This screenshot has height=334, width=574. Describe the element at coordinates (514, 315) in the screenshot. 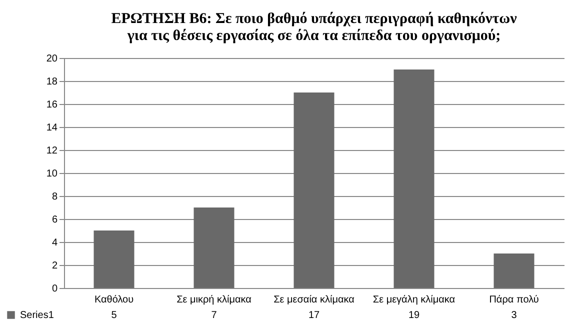

I see `data-label: 3` at that location.